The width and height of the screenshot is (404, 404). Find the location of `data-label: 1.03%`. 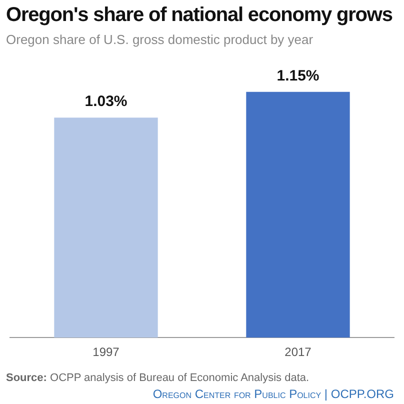

data-label: 1.03% is located at coordinates (106, 101).